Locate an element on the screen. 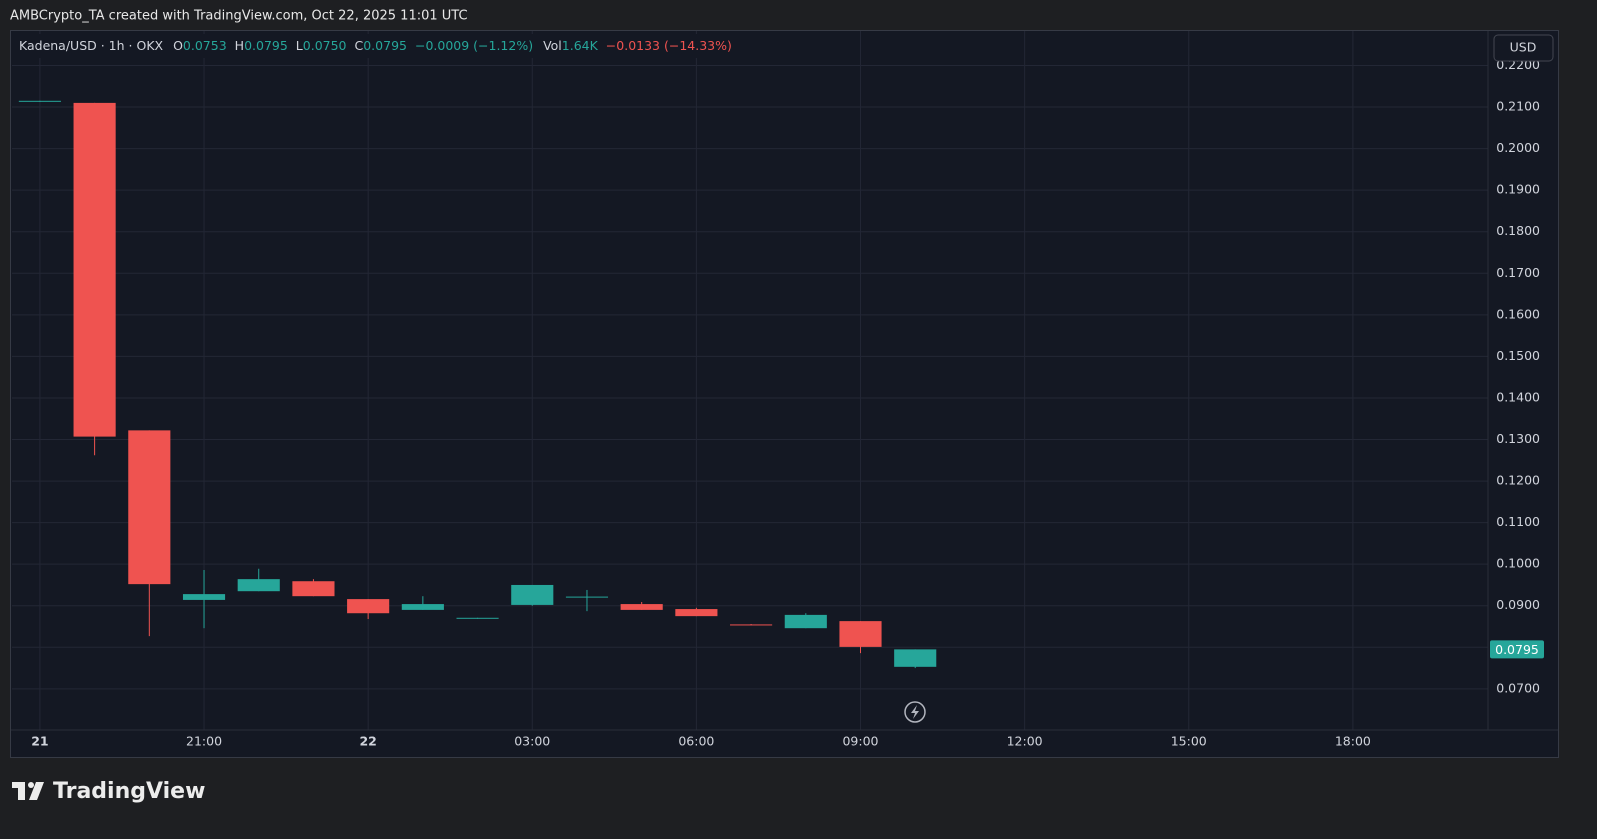 The width and height of the screenshot is (1597, 839). volume-change: −0.0133 (−14.33%) is located at coordinates (669, 45).